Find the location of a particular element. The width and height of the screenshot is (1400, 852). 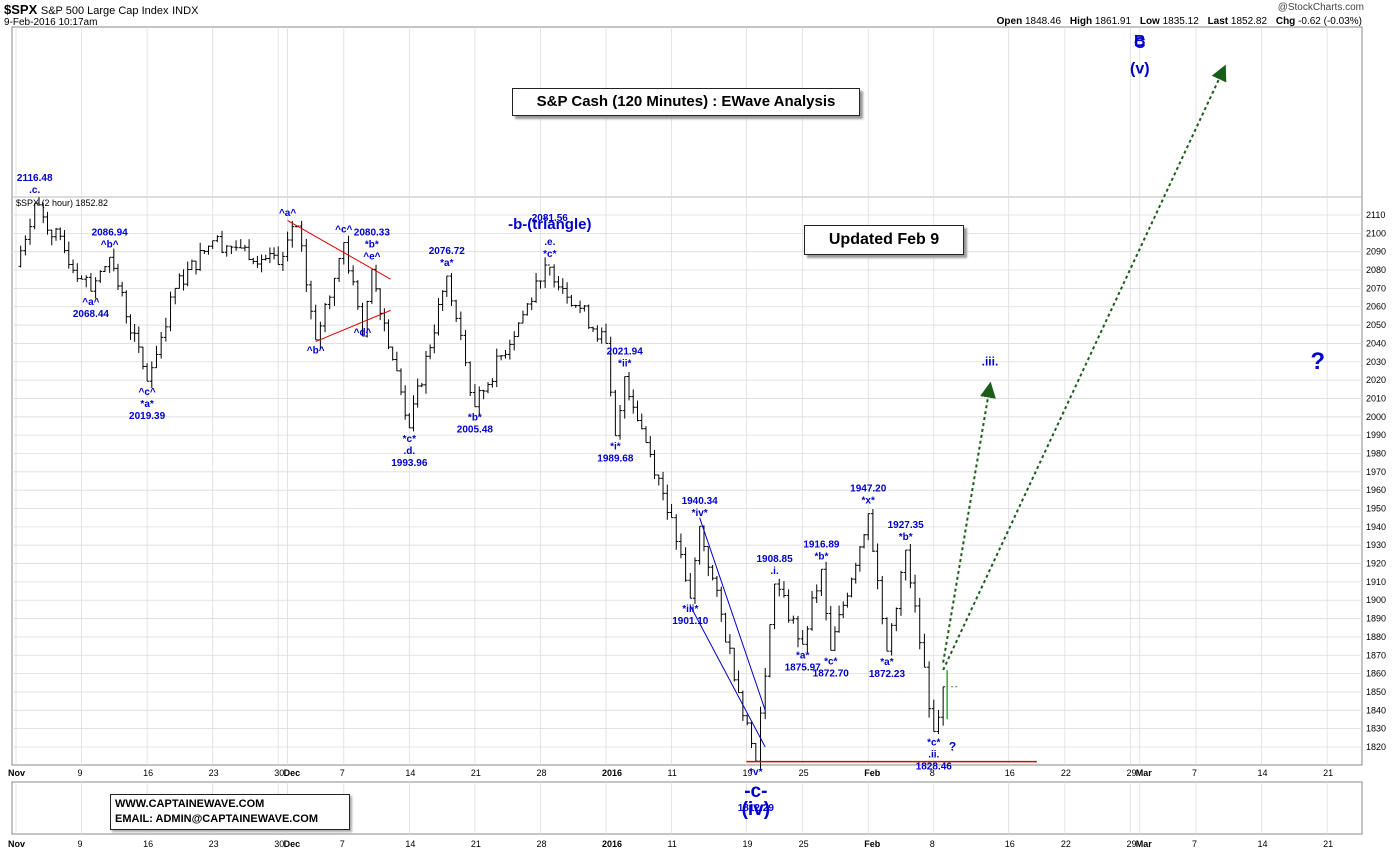

wave-label: -b-(triangle) is located at coordinates (549, 224).